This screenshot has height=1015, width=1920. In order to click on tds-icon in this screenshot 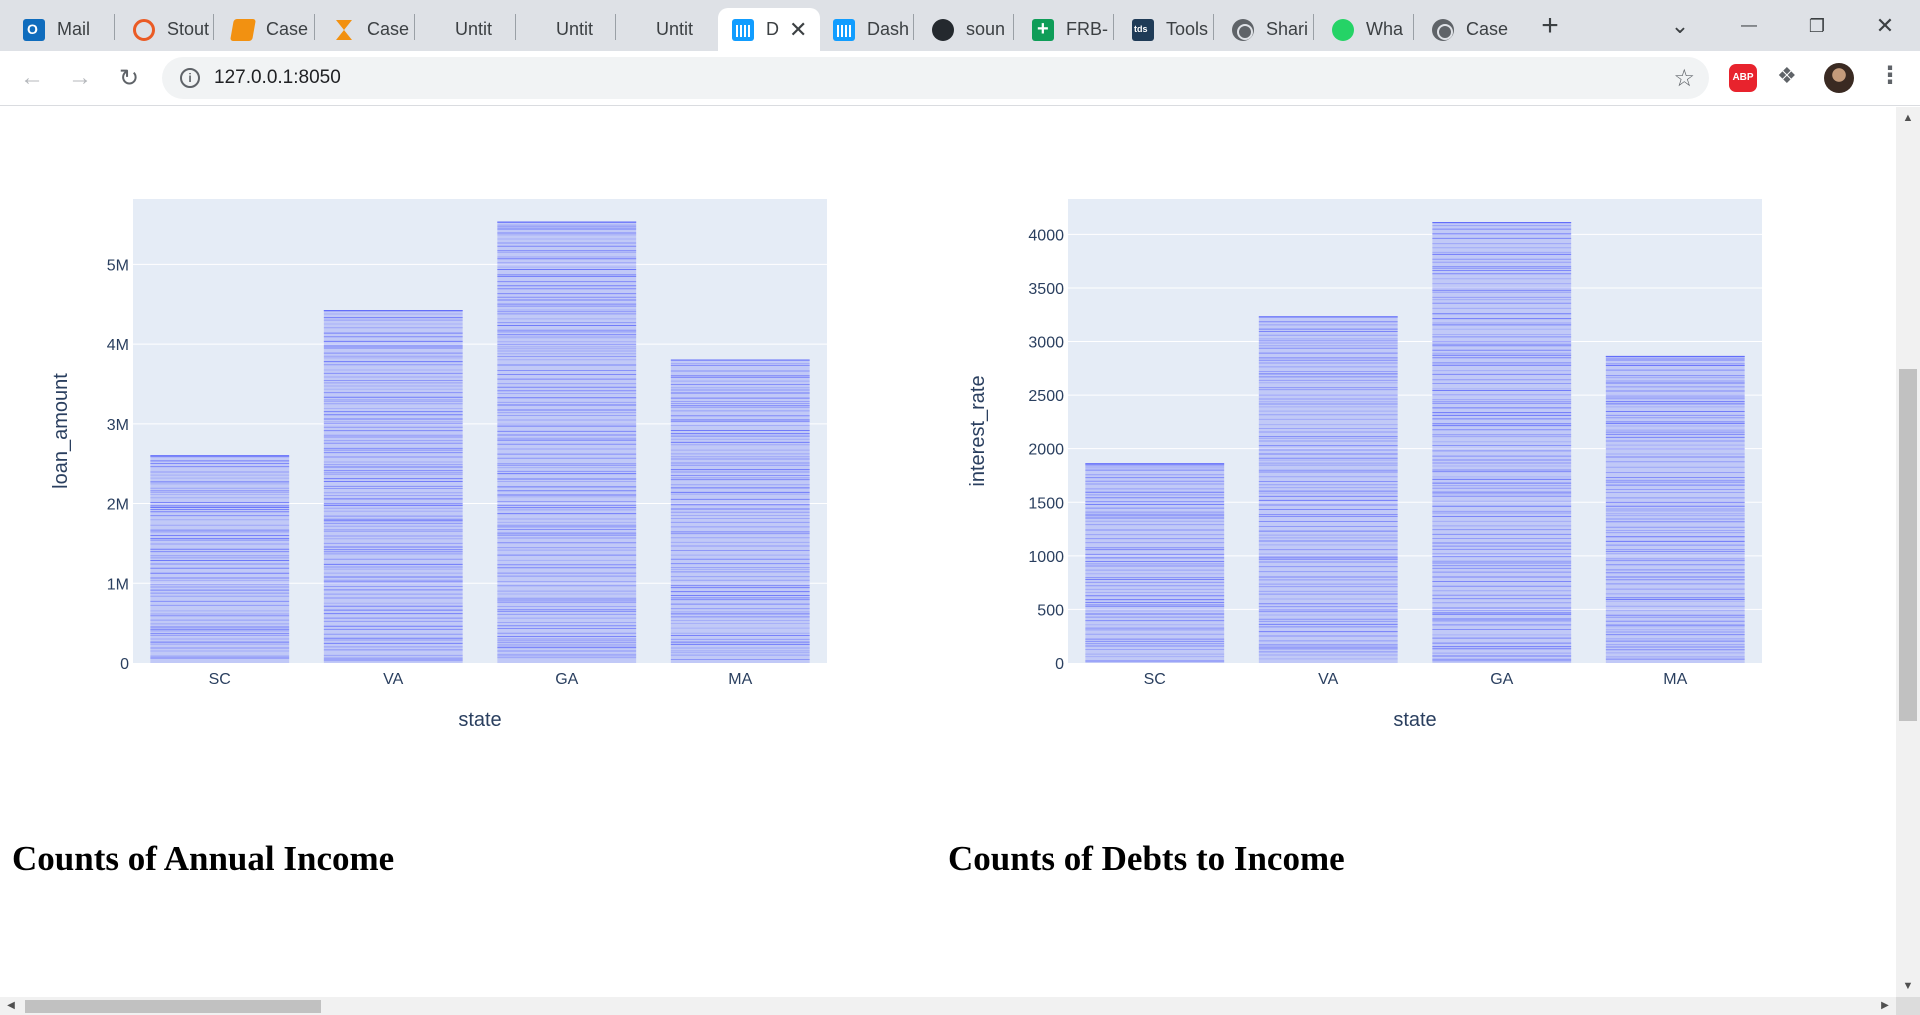, I will do `click(1143, 29)`.